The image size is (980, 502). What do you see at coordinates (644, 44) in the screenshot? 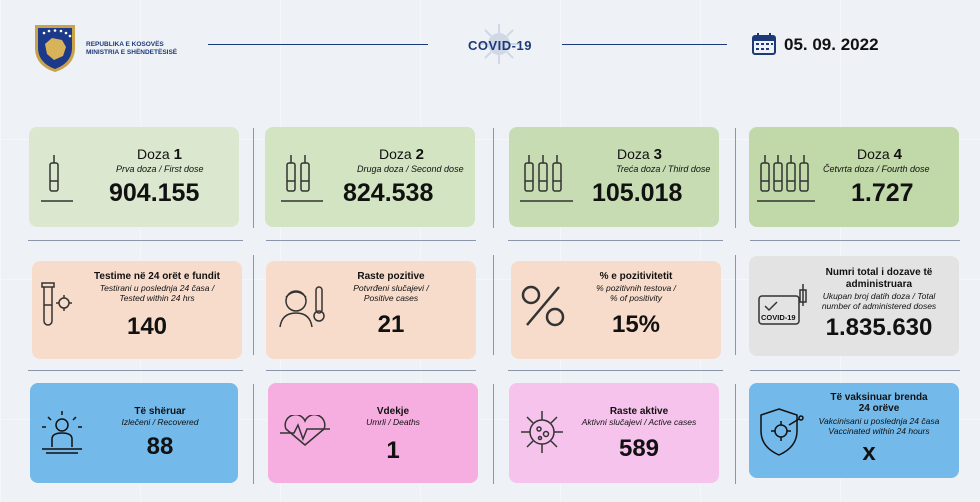
I see `header-divider-right` at bounding box center [644, 44].